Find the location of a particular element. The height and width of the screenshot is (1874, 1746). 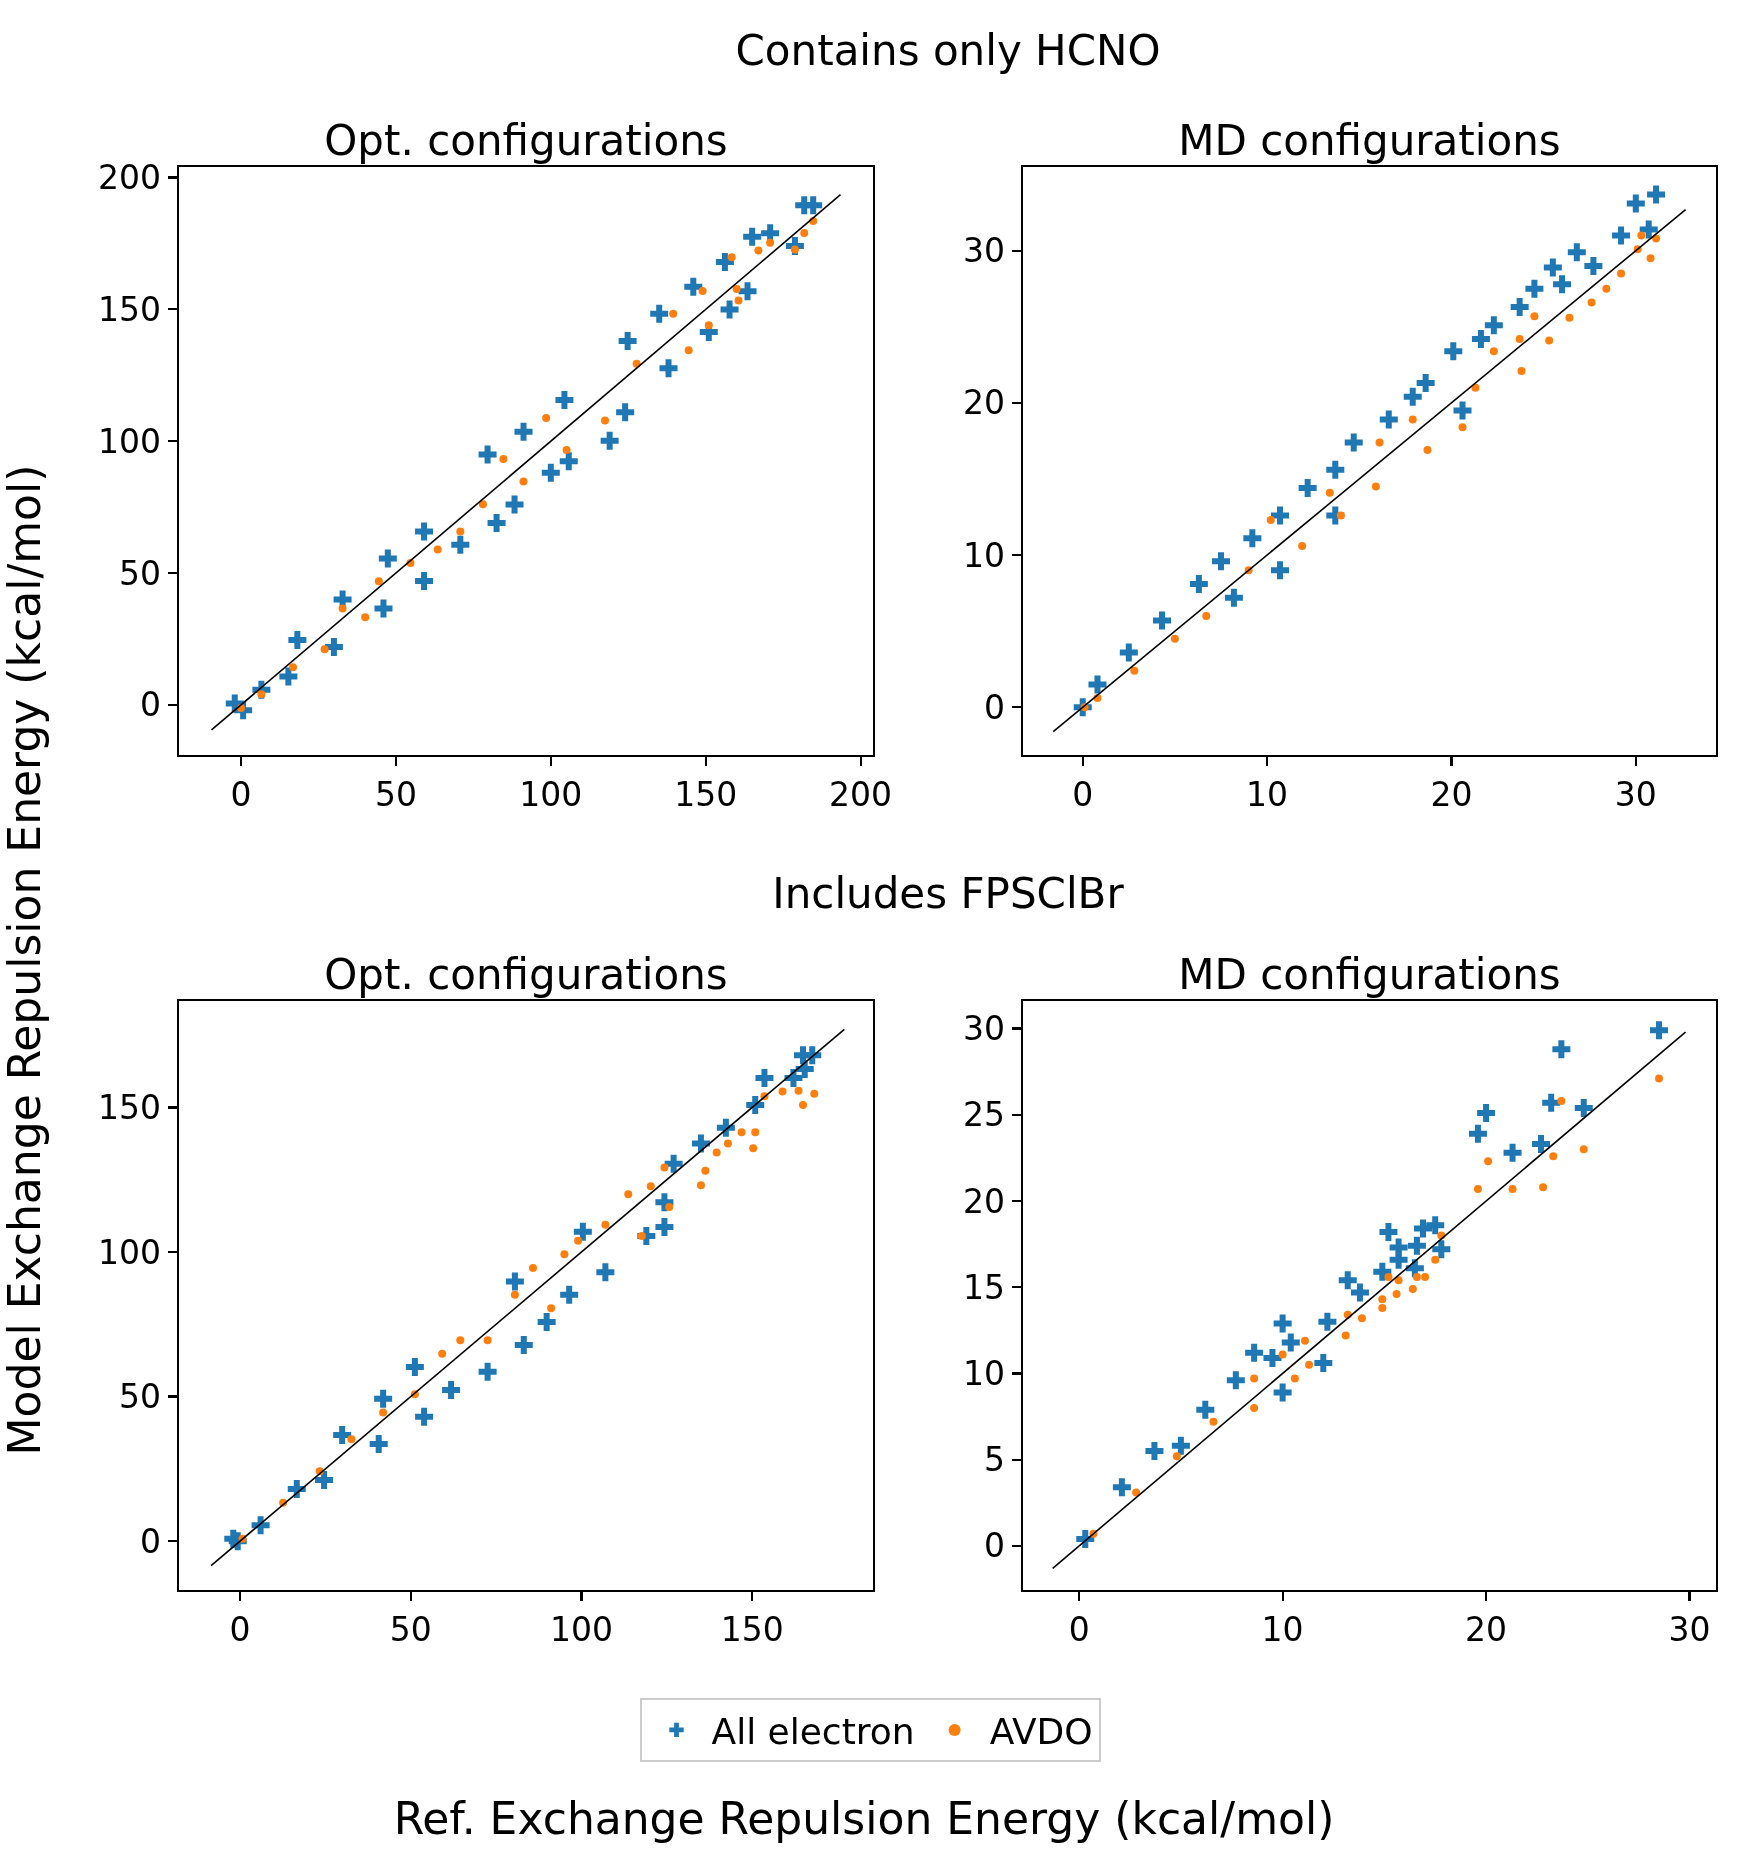

chart-title: Opt. configurations is located at coordinates (526, 140).